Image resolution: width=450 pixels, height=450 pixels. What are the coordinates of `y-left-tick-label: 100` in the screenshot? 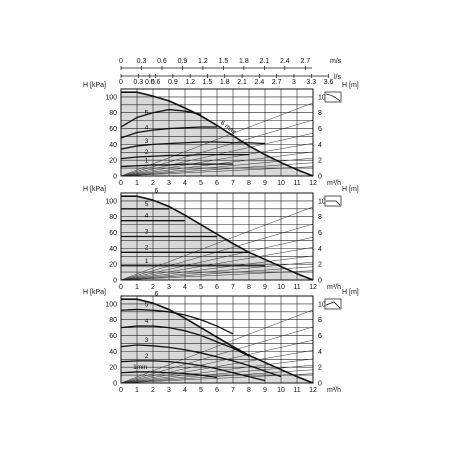 It's located at (111, 201).